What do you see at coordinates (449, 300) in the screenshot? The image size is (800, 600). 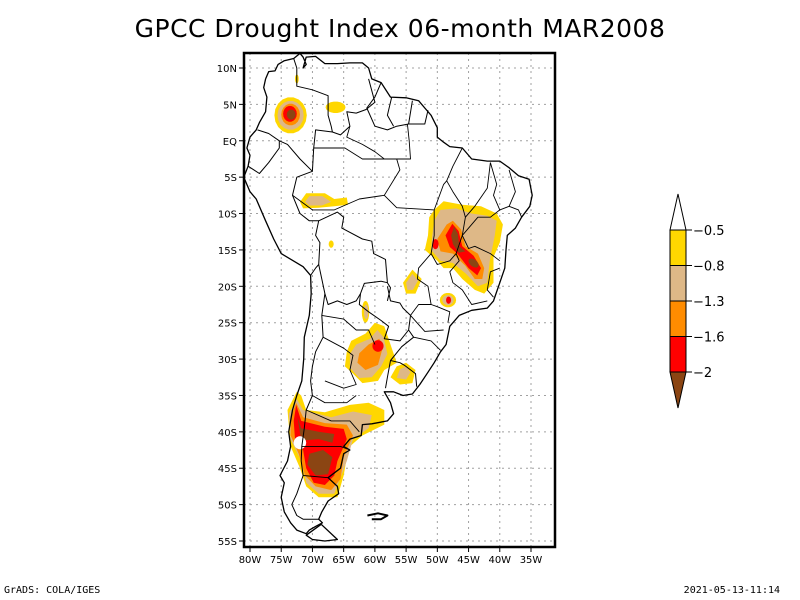 I see `drought-area-parana` at bounding box center [449, 300].